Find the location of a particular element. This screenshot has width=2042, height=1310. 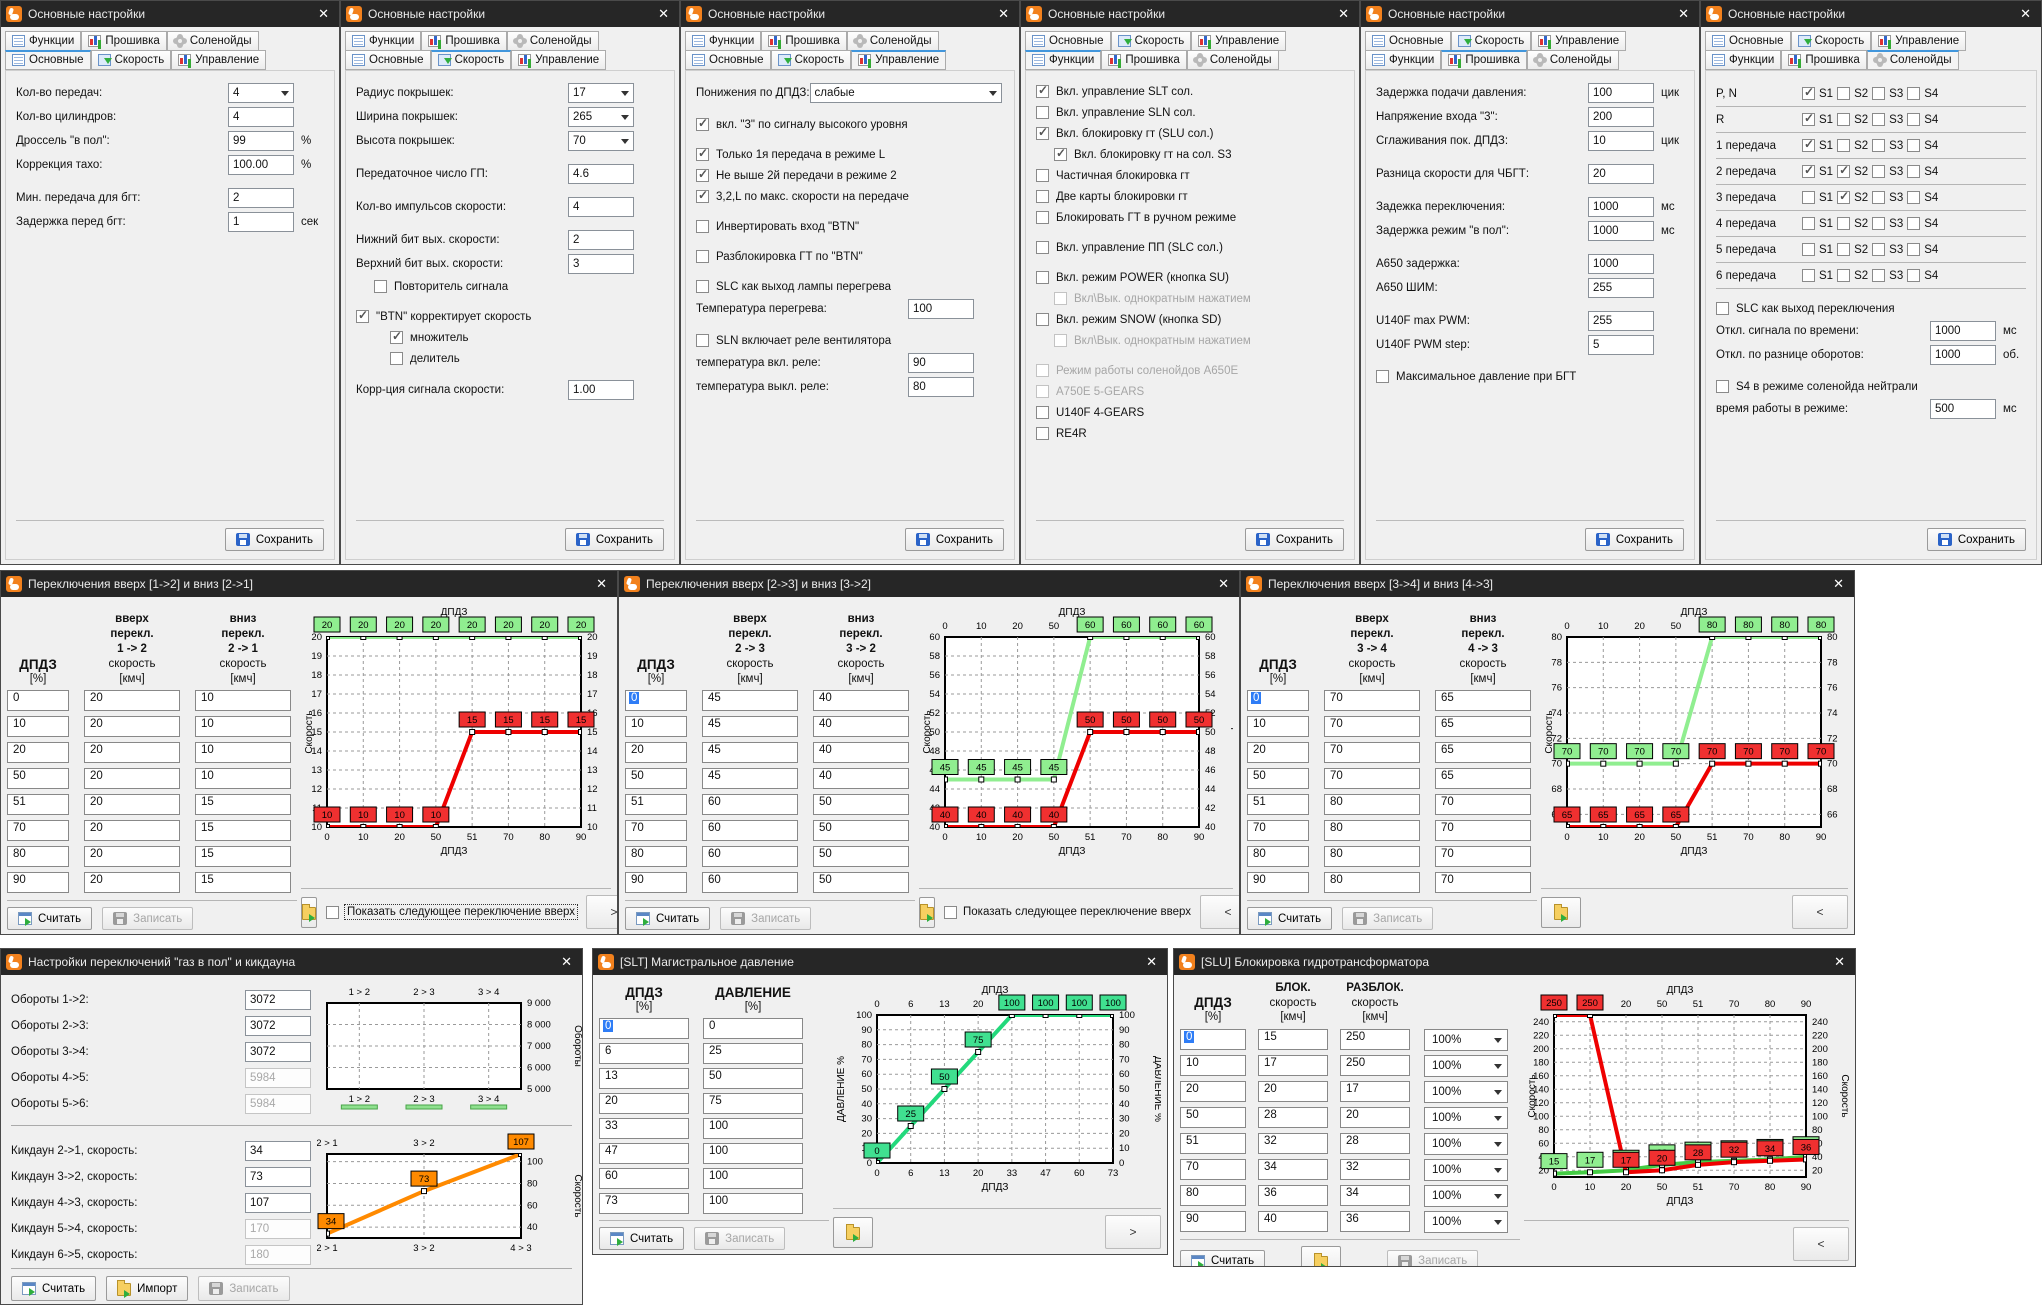

pressure-cell: 25 is located at coordinates (753, 1053).